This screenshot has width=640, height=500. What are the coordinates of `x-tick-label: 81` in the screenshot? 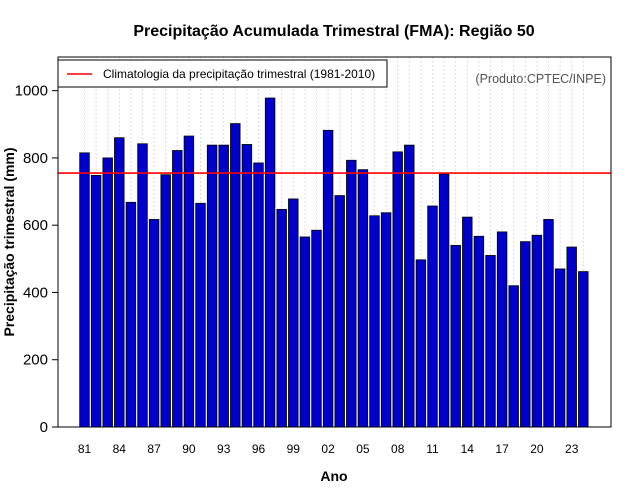 It's located at (85, 449).